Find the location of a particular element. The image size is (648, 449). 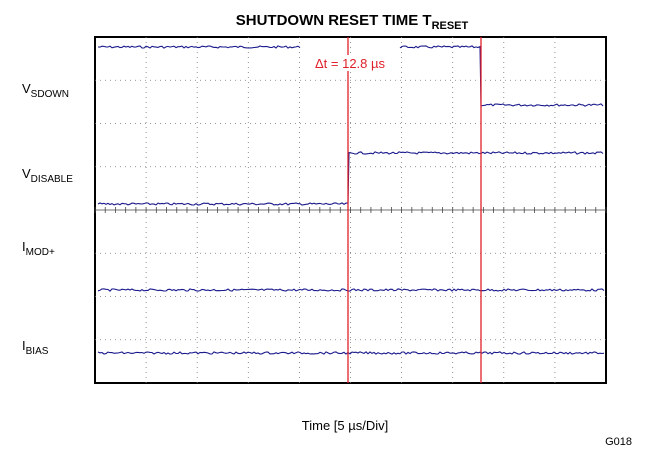

channel-label: VDISABLE is located at coordinates (47, 175).